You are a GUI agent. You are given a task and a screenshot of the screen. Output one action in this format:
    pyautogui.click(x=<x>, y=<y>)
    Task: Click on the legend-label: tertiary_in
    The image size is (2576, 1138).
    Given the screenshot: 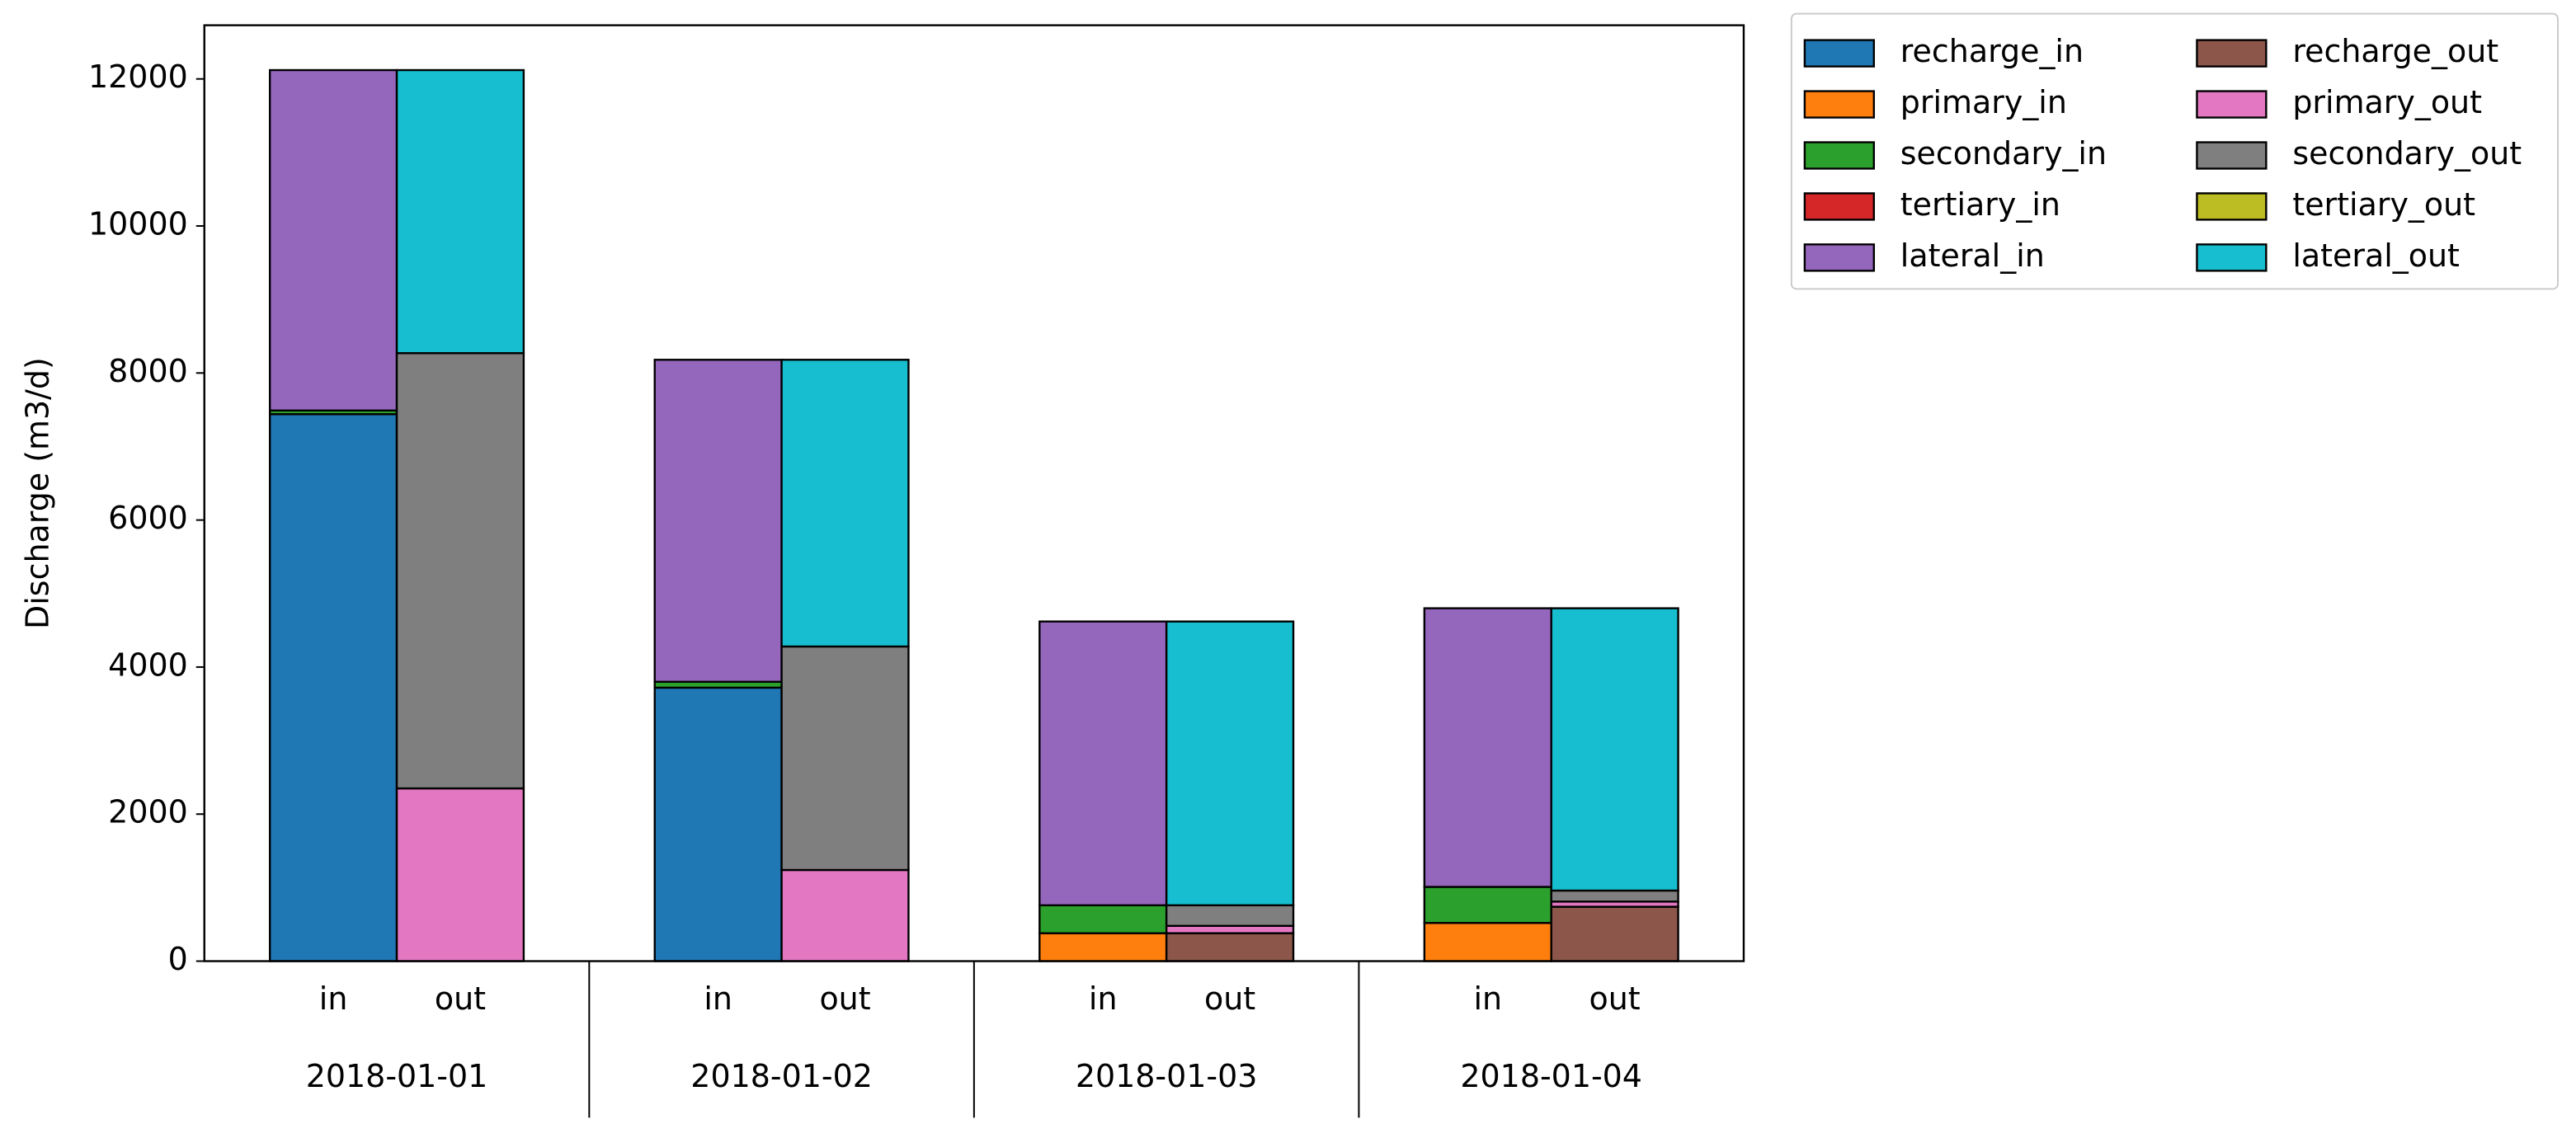 What is the action you would take?
    pyautogui.click(x=1980, y=204)
    